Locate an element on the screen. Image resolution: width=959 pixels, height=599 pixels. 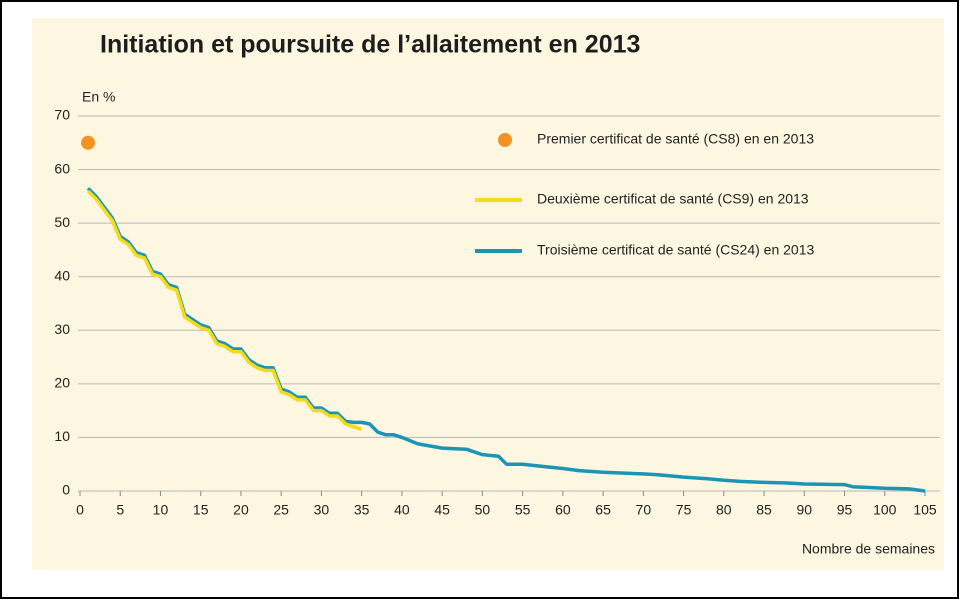
x-tick-label: 65 is located at coordinates (603, 510).